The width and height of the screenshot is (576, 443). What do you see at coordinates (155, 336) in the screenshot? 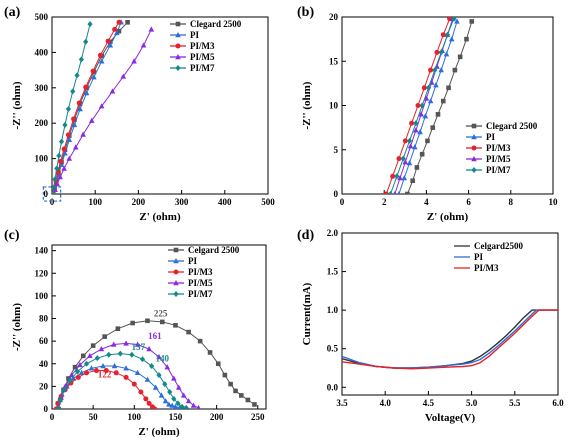
I see `peak-annotation: 161` at bounding box center [155, 336].